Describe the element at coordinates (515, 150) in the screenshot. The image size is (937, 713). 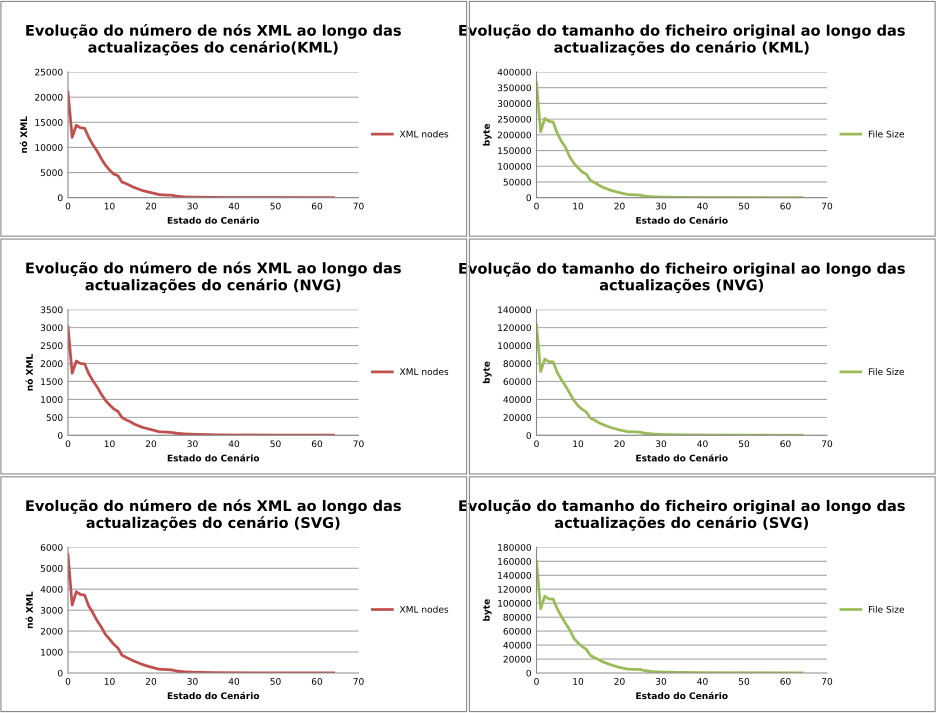
I see `y-tick-label: 150000` at that location.